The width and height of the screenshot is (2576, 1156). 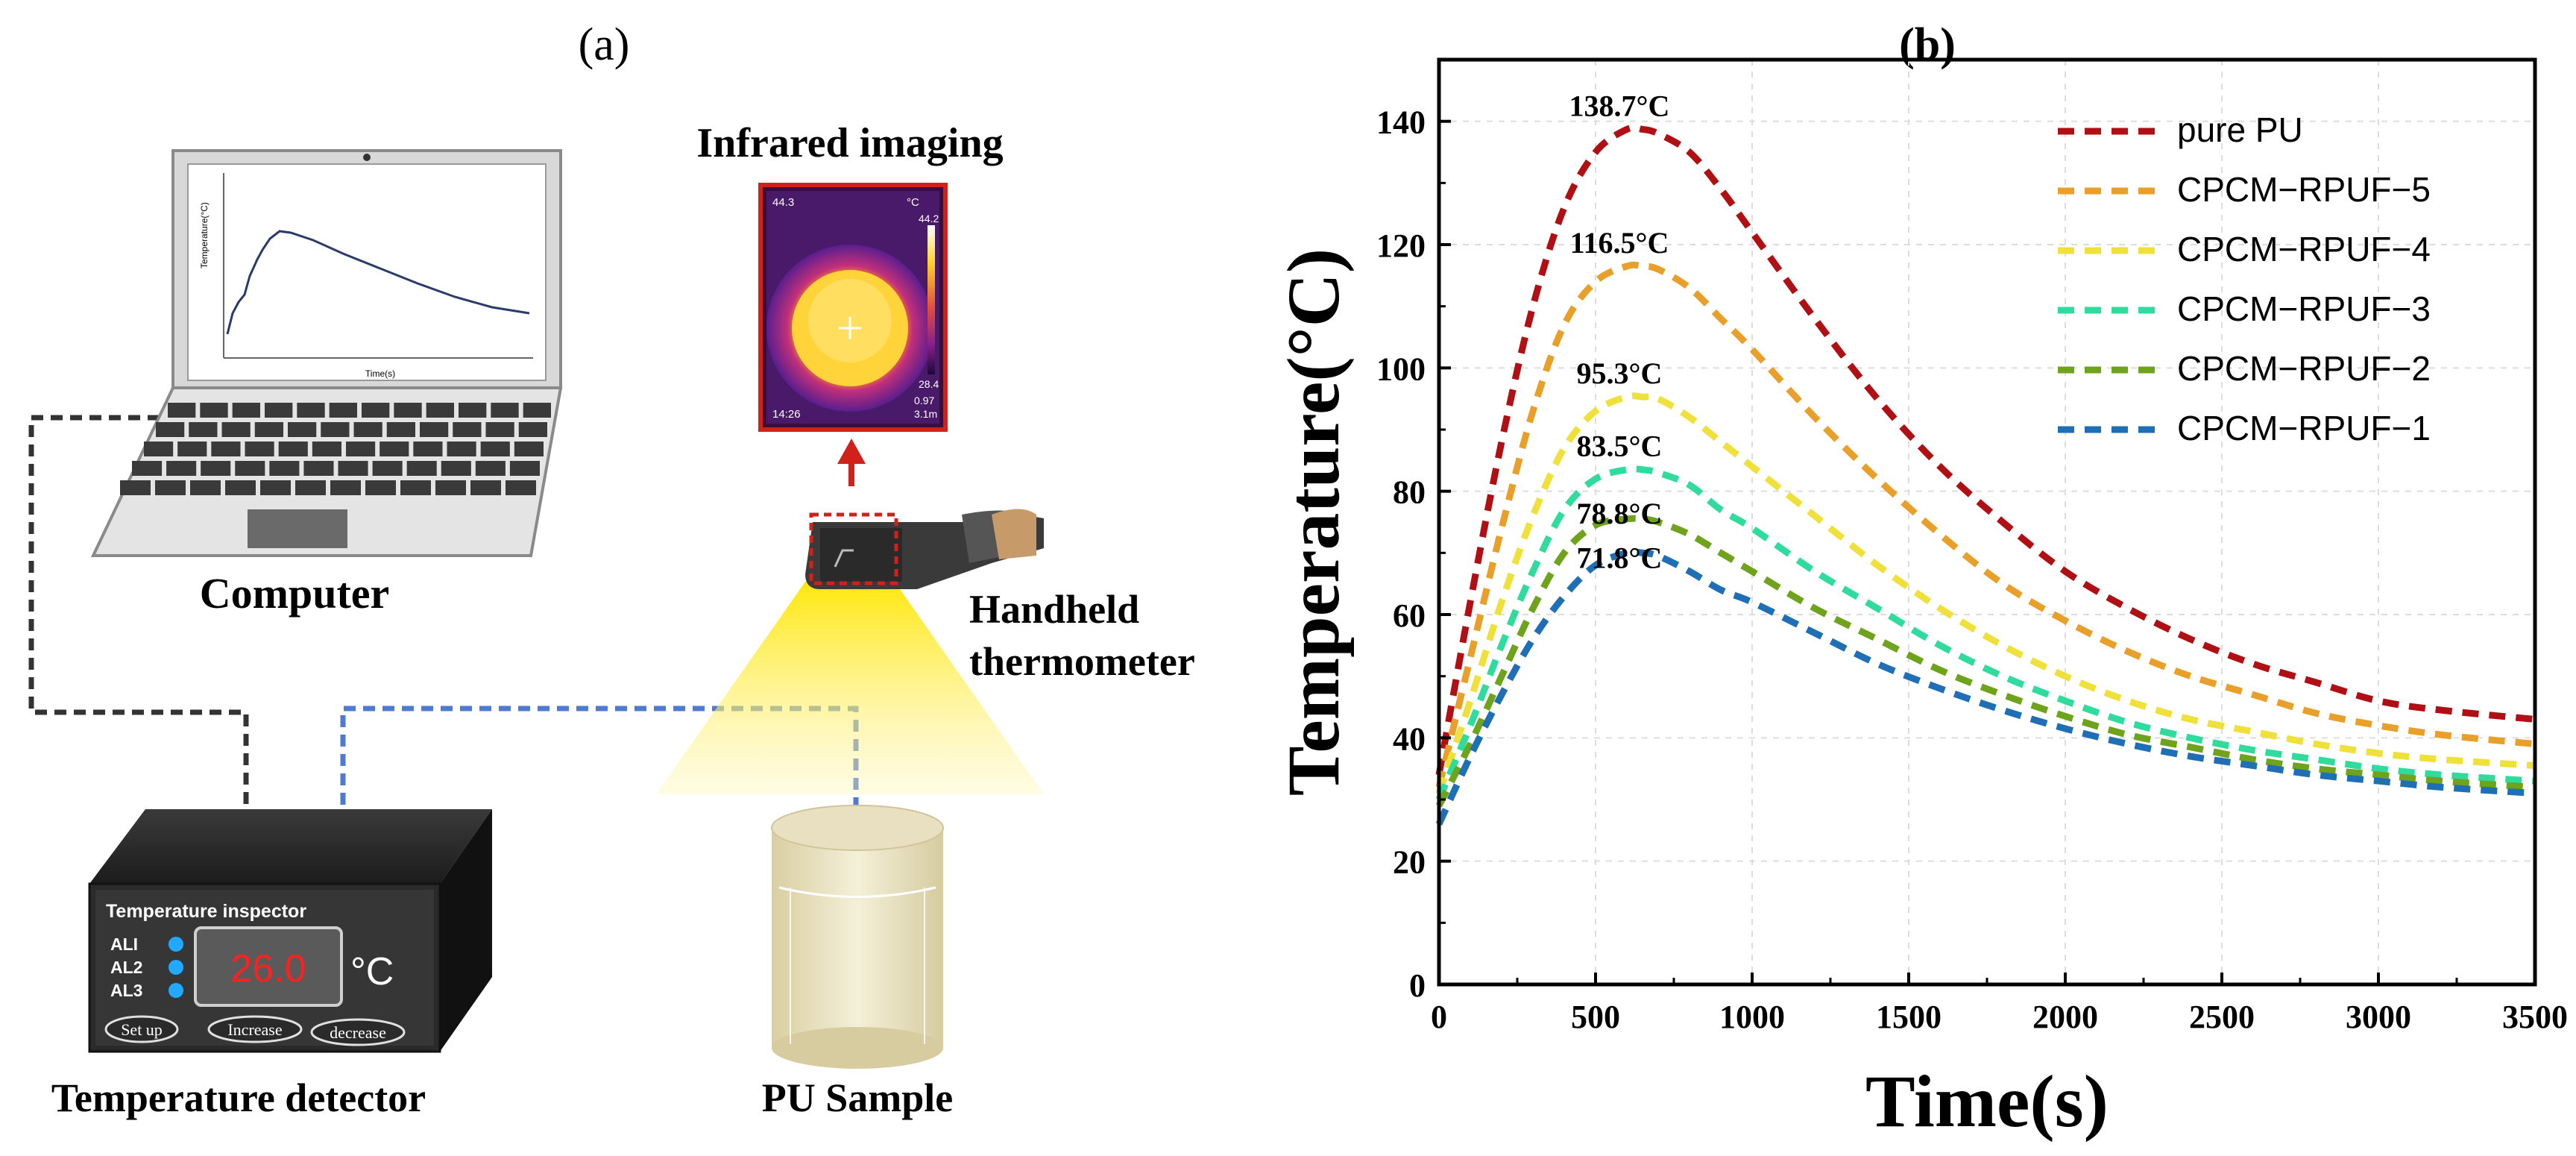 What do you see at coordinates (1054, 609) in the screenshot?
I see `thermometer-label-line1: Handheld` at bounding box center [1054, 609].